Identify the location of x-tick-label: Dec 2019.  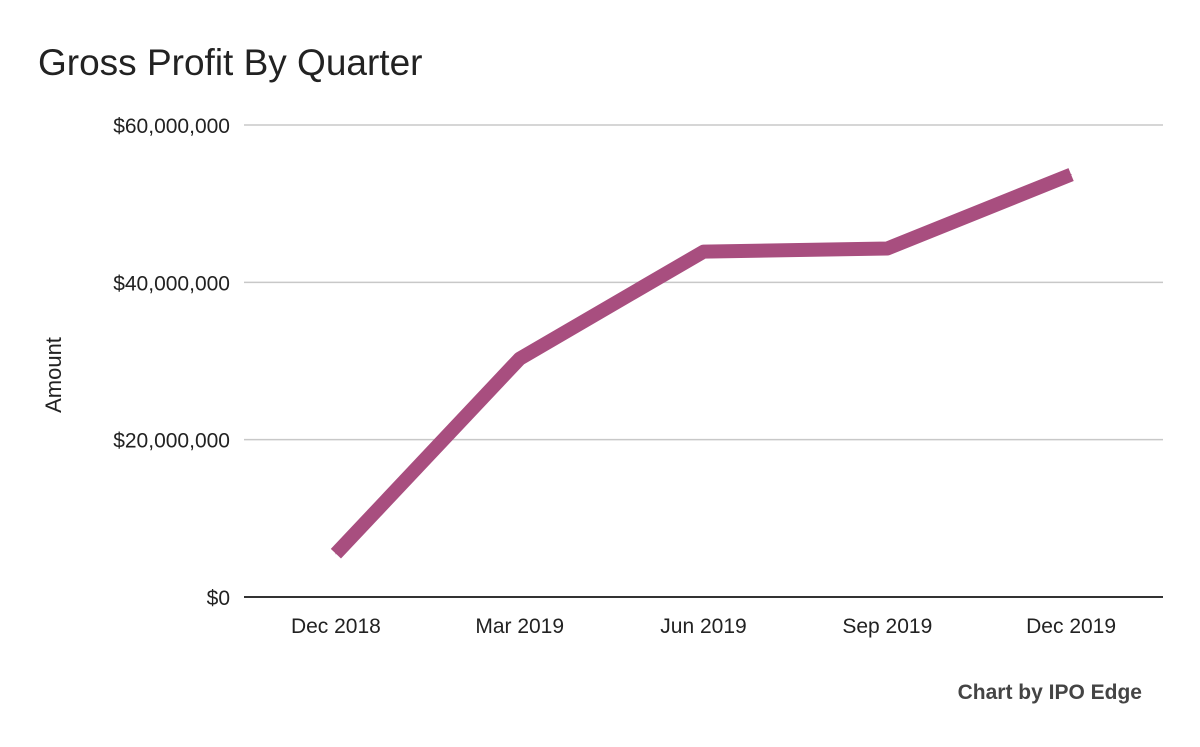
(1071, 626).